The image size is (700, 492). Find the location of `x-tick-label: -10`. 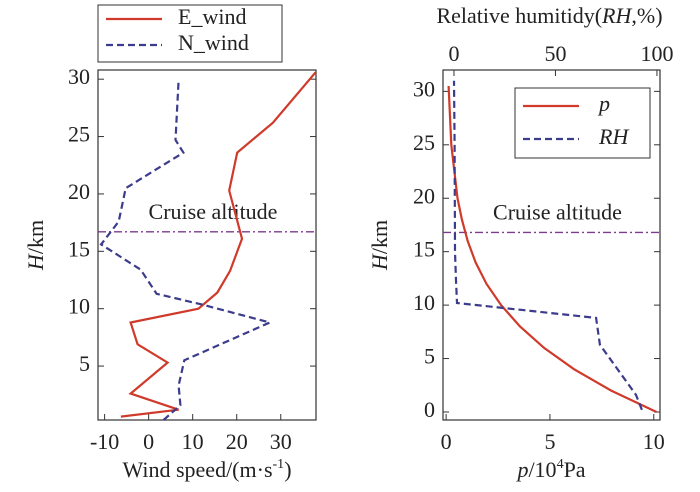

x-tick-label: -10 is located at coordinates (104, 441).